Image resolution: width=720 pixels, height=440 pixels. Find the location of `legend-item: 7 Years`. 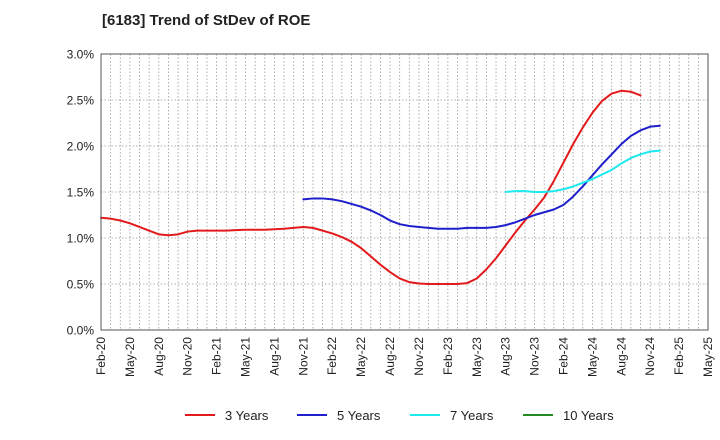

legend-item: 7 Years is located at coordinates (451, 415).